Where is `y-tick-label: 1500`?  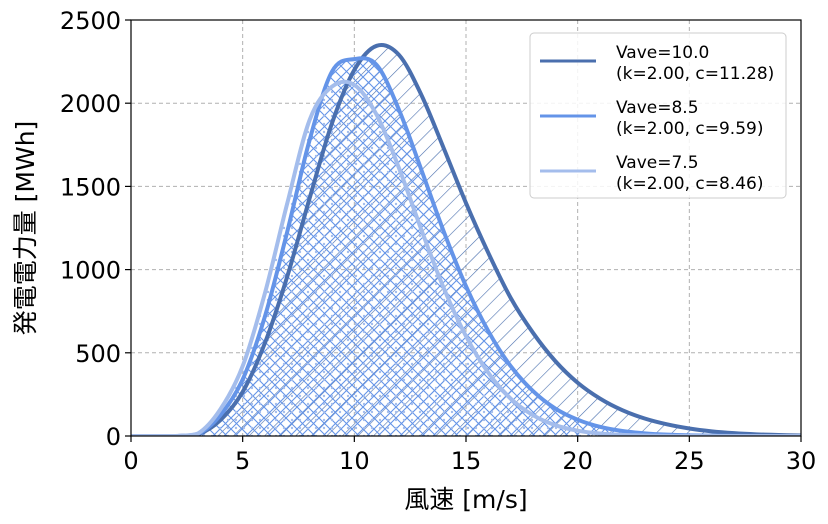
y-tick-label: 1500 is located at coordinates (90, 187).